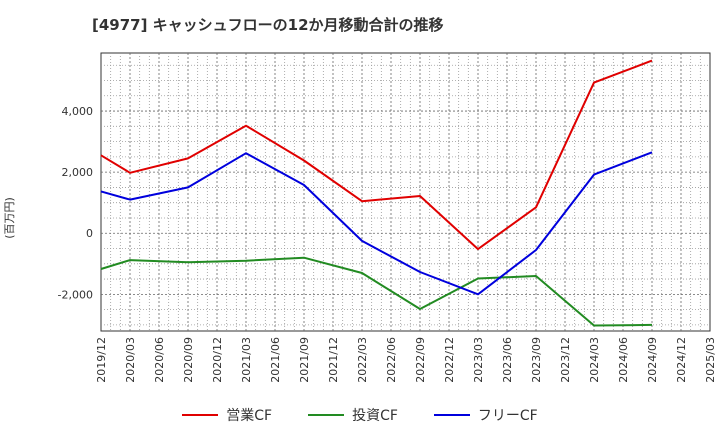 The height and width of the screenshot is (440, 720). What do you see at coordinates (478, 360) in the screenshot?
I see `x-tick-label: 2023/03` at bounding box center [478, 360].